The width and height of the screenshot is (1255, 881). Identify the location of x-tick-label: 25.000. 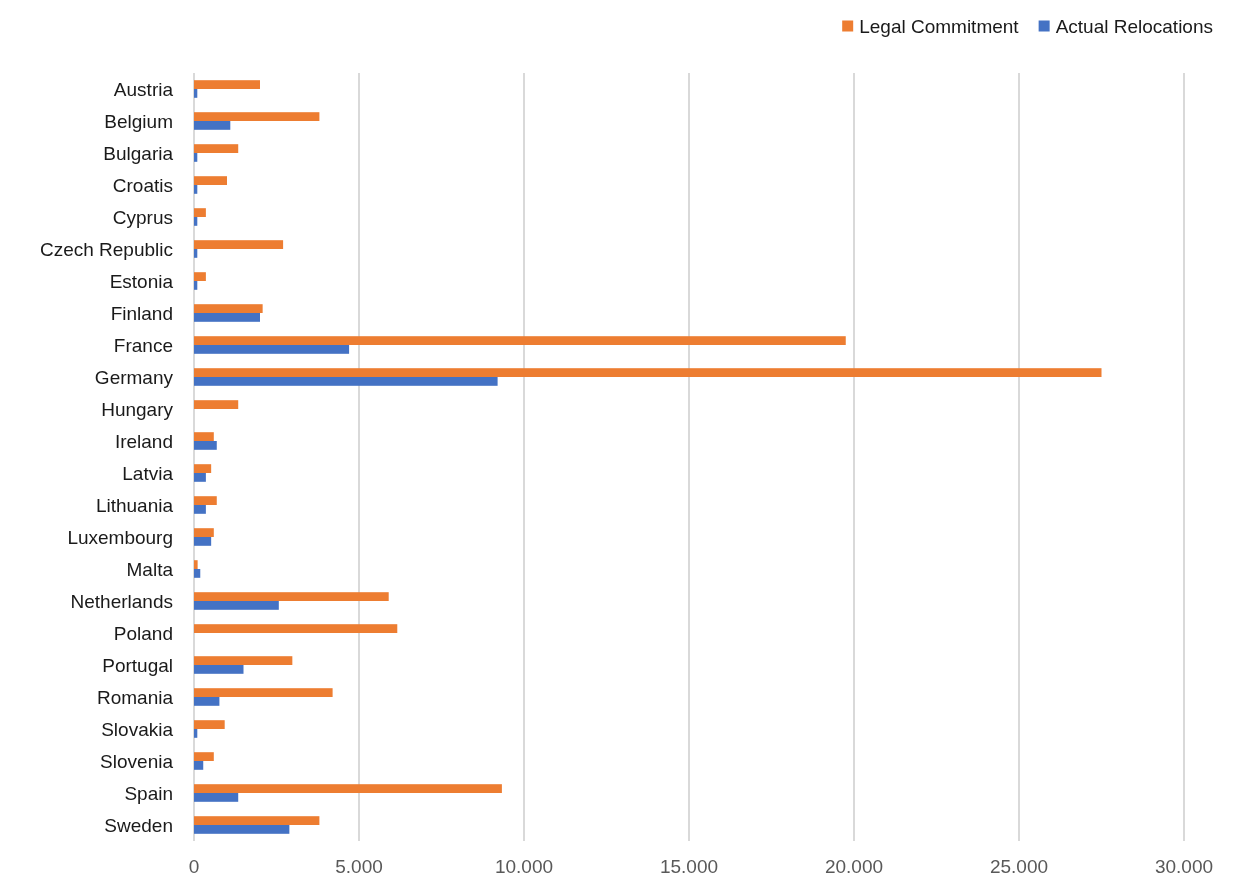
(1019, 866).